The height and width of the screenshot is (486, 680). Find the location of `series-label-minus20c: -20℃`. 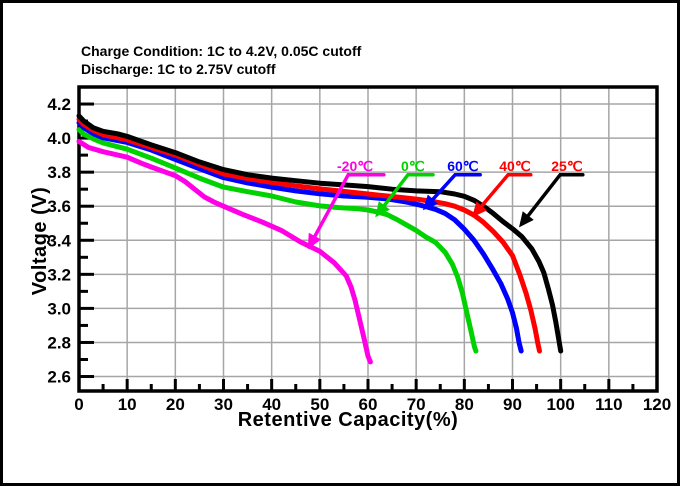

series-label-minus20c: -20℃ is located at coordinates (355, 166).